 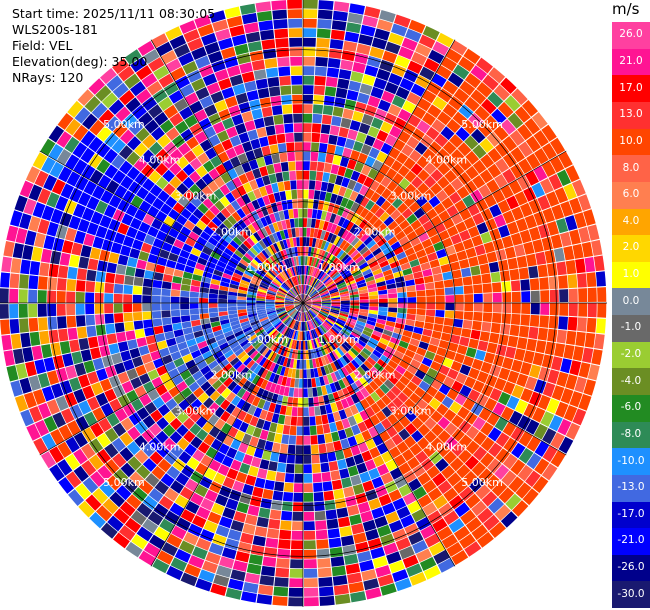 What do you see at coordinates (631, 222) in the screenshot?
I see `colorbar-bin` at bounding box center [631, 222].